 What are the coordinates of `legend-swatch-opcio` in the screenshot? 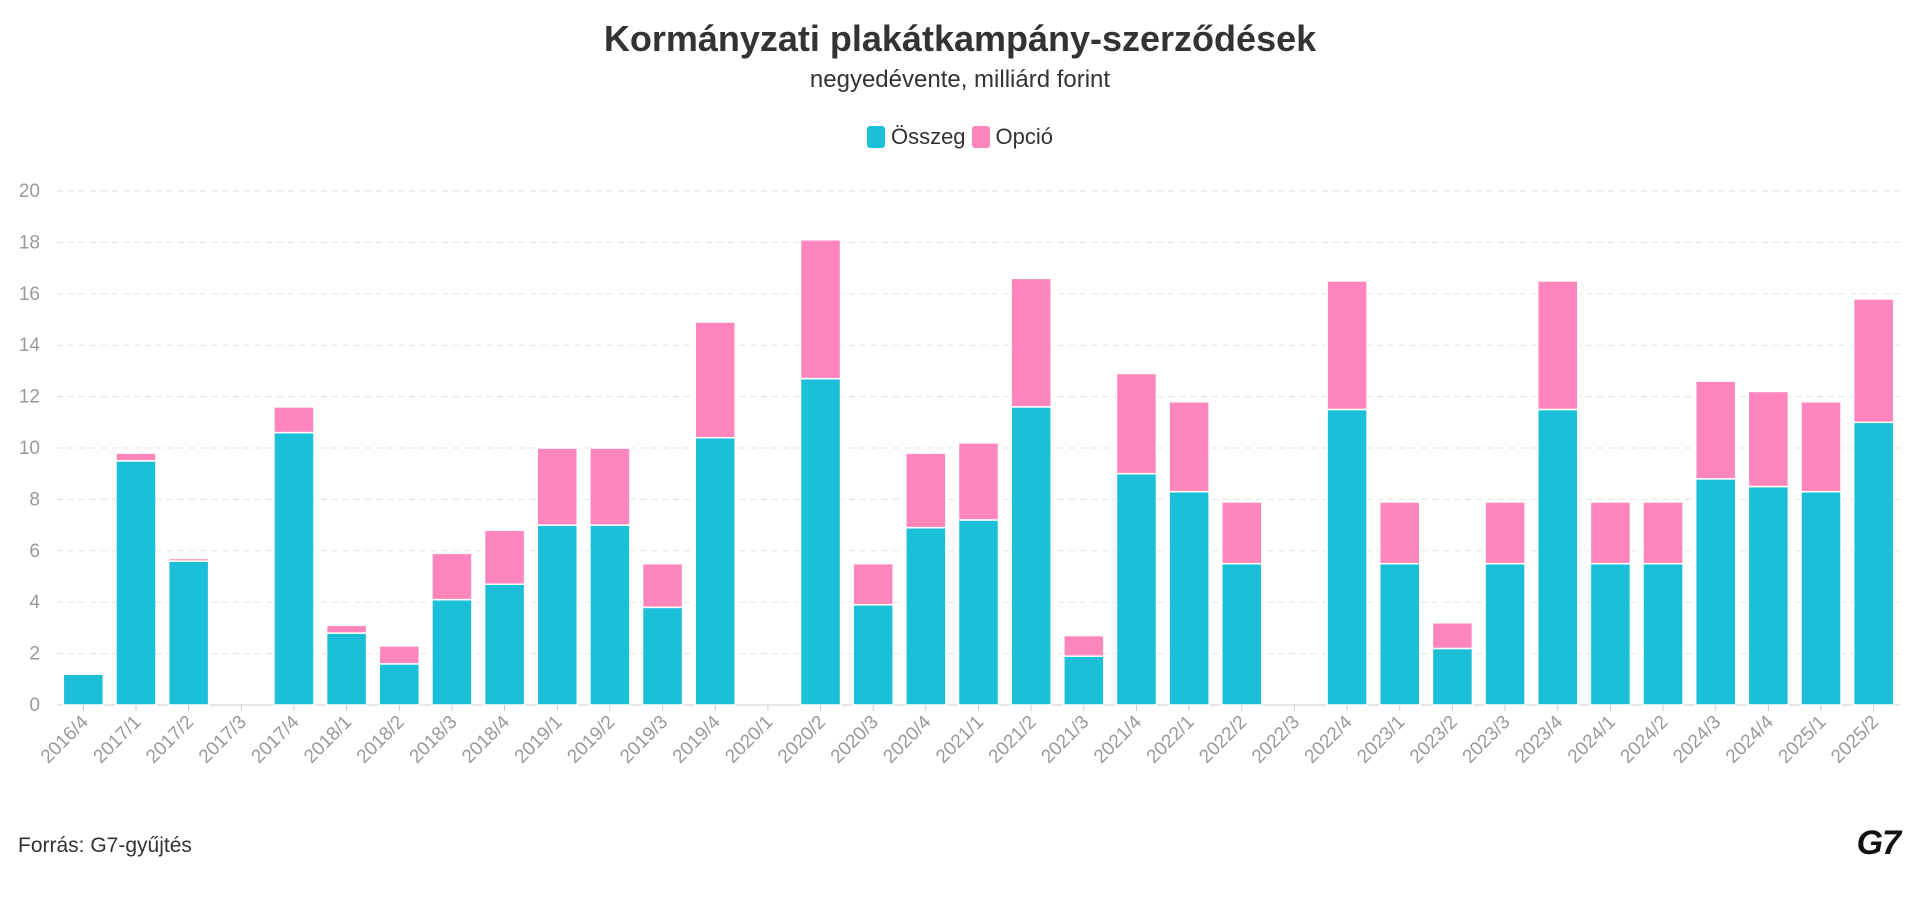 It's located at (980, 137).